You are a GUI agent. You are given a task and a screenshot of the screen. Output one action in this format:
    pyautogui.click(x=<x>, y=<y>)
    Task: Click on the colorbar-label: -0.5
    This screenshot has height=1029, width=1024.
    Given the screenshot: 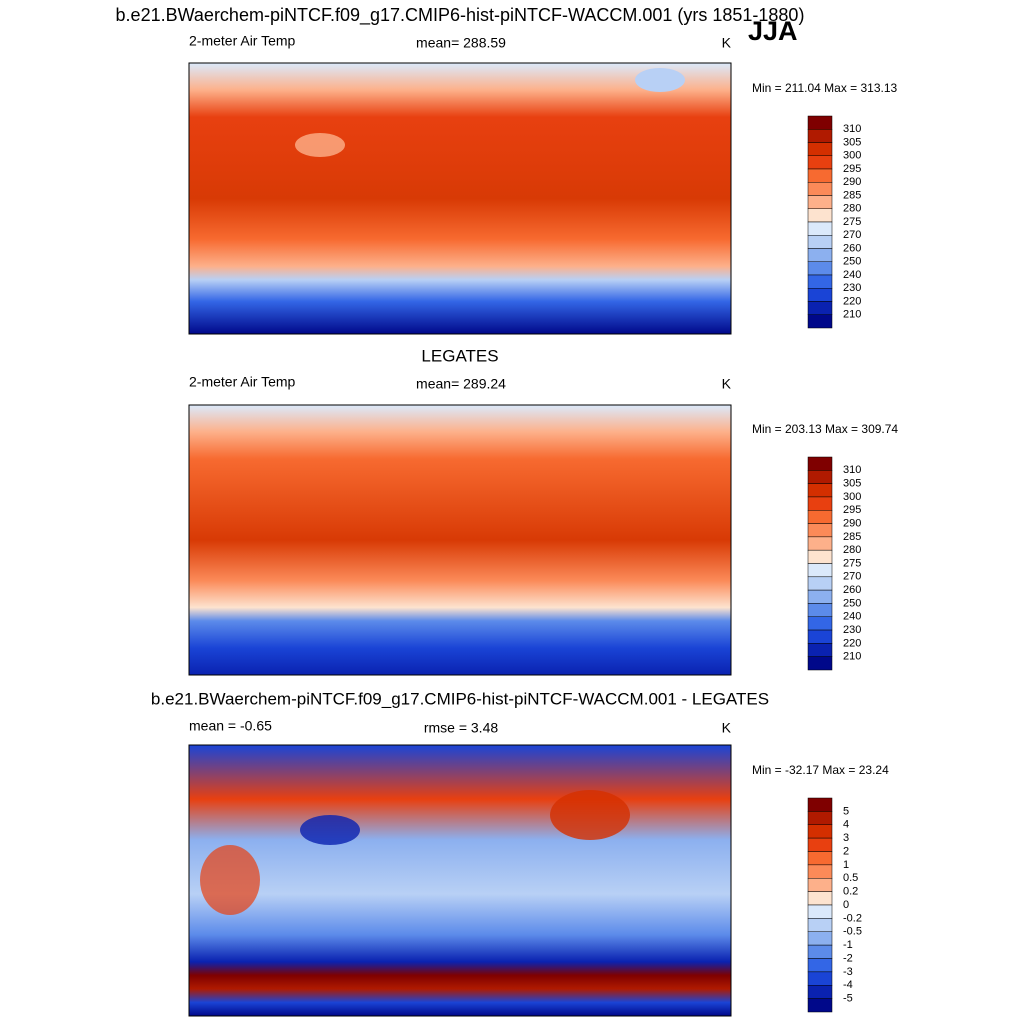 What is the action you would take?
    pyautogui.click(x=852, y=932)
    